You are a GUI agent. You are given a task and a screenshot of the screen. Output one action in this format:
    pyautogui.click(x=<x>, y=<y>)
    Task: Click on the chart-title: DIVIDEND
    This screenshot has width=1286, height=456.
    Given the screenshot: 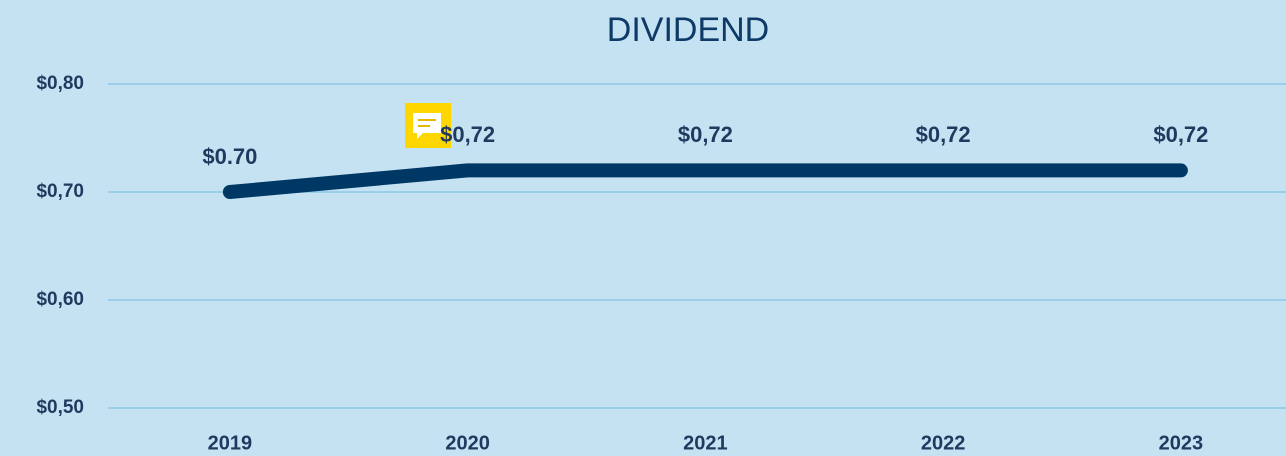 What is the action you would take?
    pyautogui.click(x=688, y=30)
    